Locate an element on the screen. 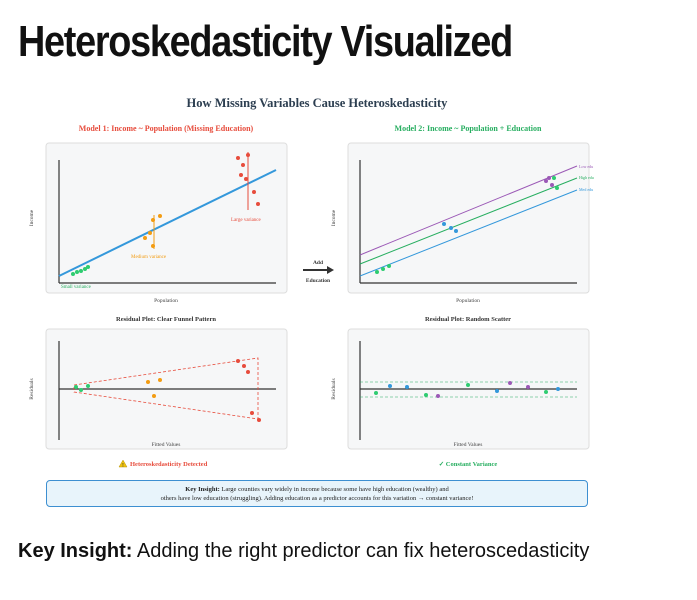  residual1-title: Residual Plot: Clear Funnel Pattern is located at coordinates (166, 319).